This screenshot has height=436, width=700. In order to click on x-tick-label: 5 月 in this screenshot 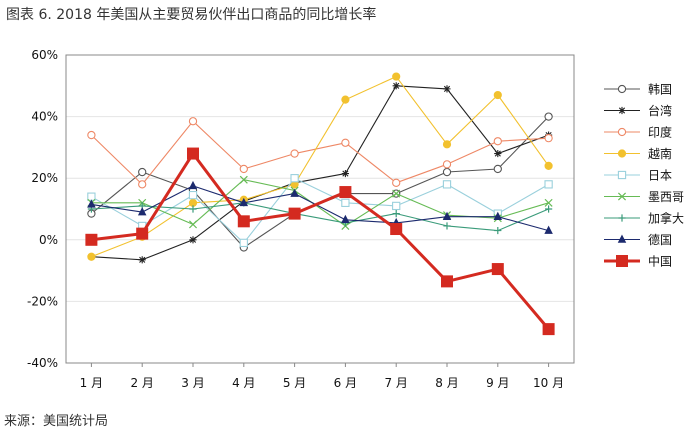, I will do `click(294, 383)`.